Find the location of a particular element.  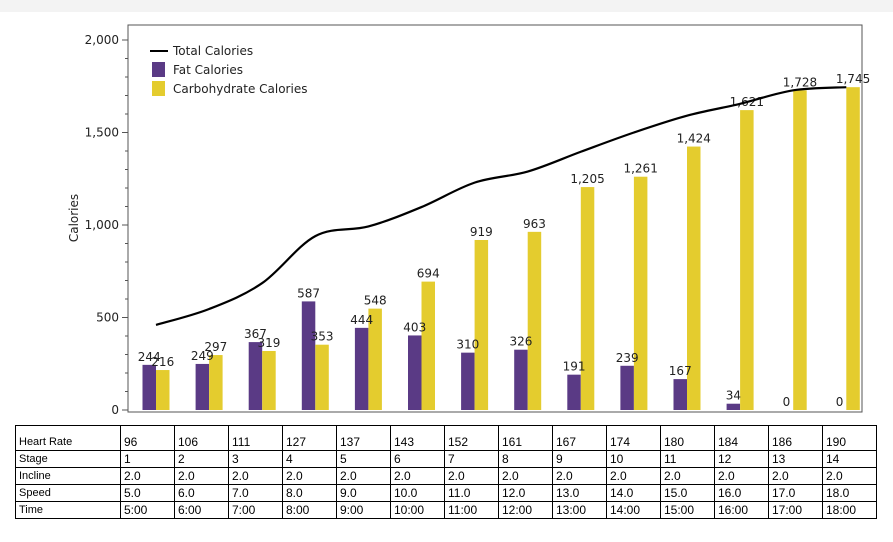

carb-data-label: 1,261 is located at coordinates (640, 169).